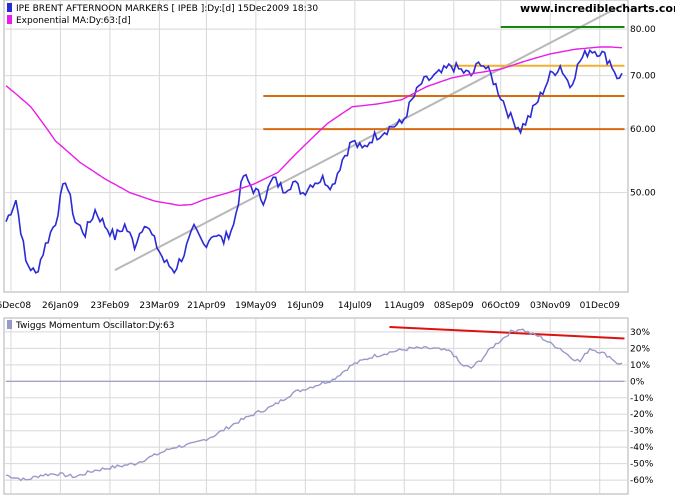 This screenshot has height=500, width=675. What do you see at coordinates (643, 30) in the screenshot?
I see `y-tick-label: 80.00` at bounding box center [643, 30].